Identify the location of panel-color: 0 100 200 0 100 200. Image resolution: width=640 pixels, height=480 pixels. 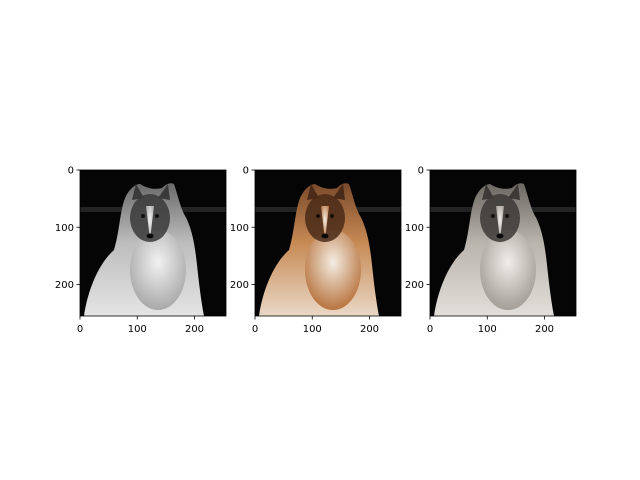
(316, 250).